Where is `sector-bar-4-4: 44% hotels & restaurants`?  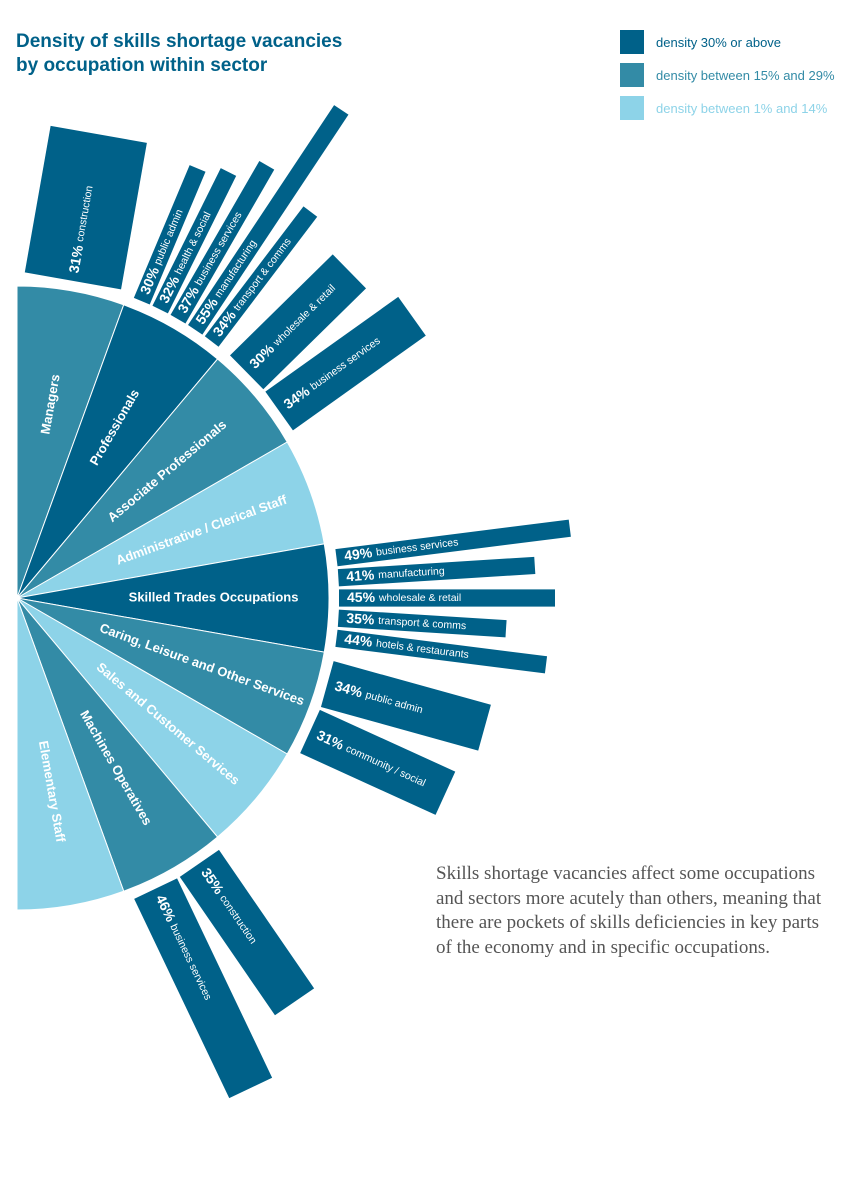
sector-bar-4-4: 44% hotels & restaurants is located at coordinates (441, 651).